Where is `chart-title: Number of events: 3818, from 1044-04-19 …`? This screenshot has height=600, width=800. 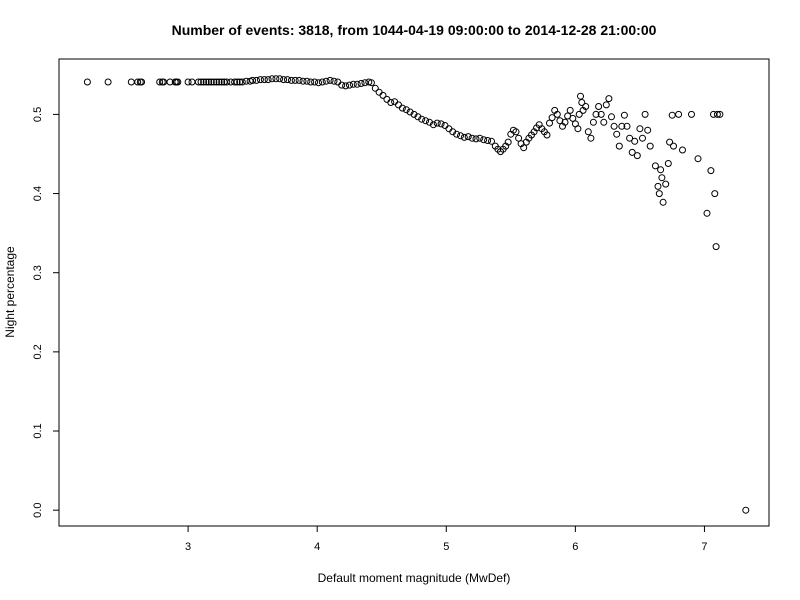
chart-title: Number of events: 3818, from 1044-04-19 … is located at coordinates (414, 30).